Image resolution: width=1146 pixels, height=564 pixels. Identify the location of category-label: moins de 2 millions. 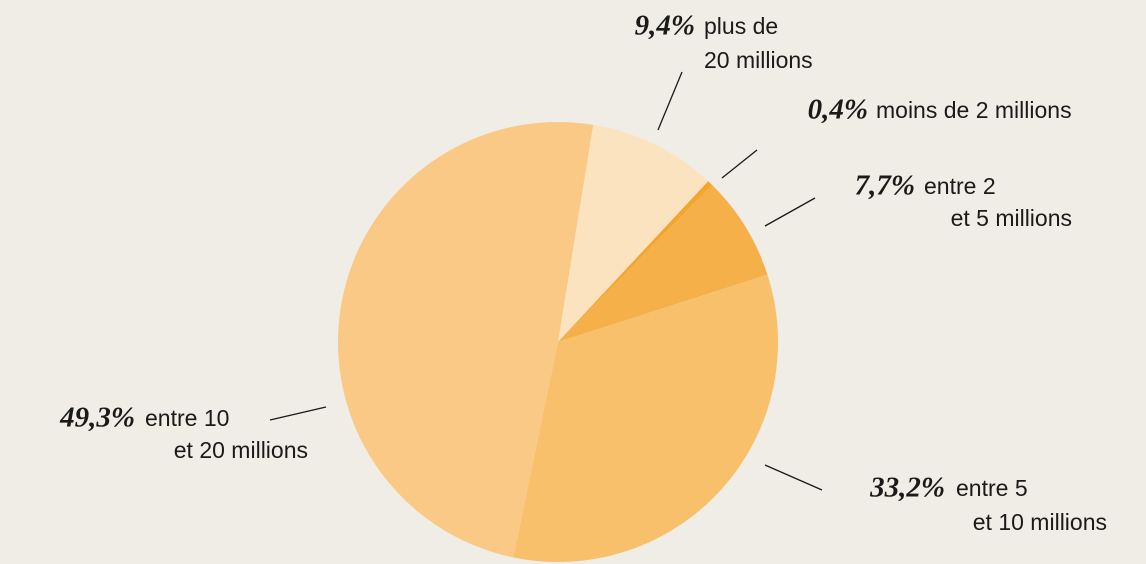
(974, 110).